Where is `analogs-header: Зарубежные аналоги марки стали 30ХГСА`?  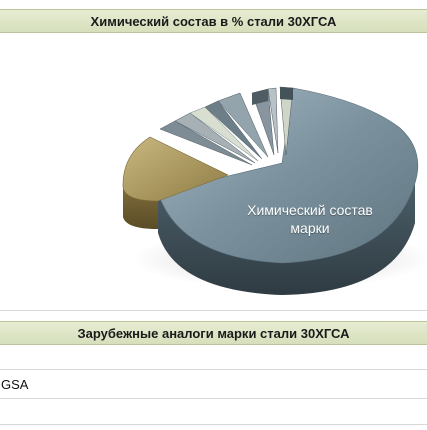 analogs-header: Зарубежные аналоги марки стали 30ХГСА is located at coordinates (213, 333).